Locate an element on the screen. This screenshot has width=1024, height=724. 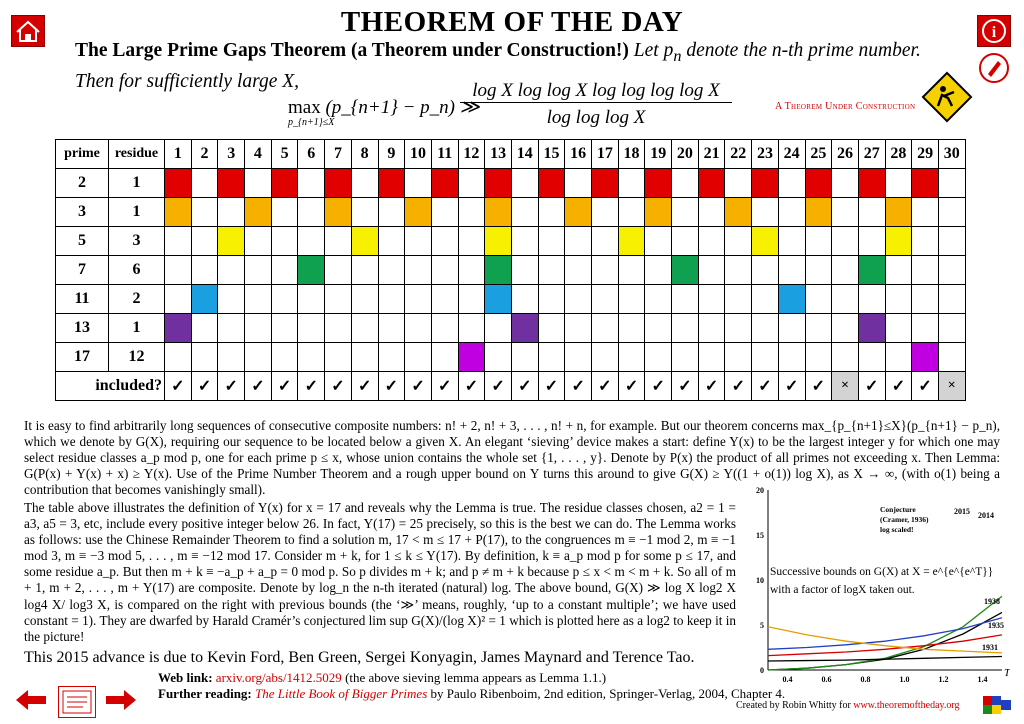
chart-caption-2: with a factor of logX taken out. is located at coordinates (842, 590).